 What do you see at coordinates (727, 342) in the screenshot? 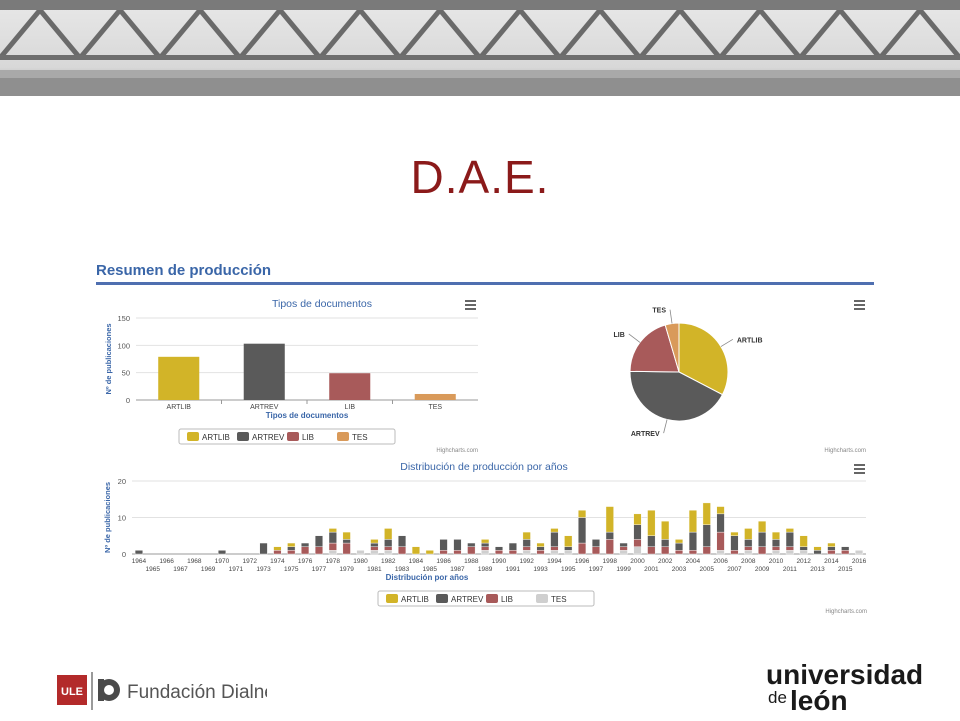
I see `pie-connector` at bounding box center [727, 342].